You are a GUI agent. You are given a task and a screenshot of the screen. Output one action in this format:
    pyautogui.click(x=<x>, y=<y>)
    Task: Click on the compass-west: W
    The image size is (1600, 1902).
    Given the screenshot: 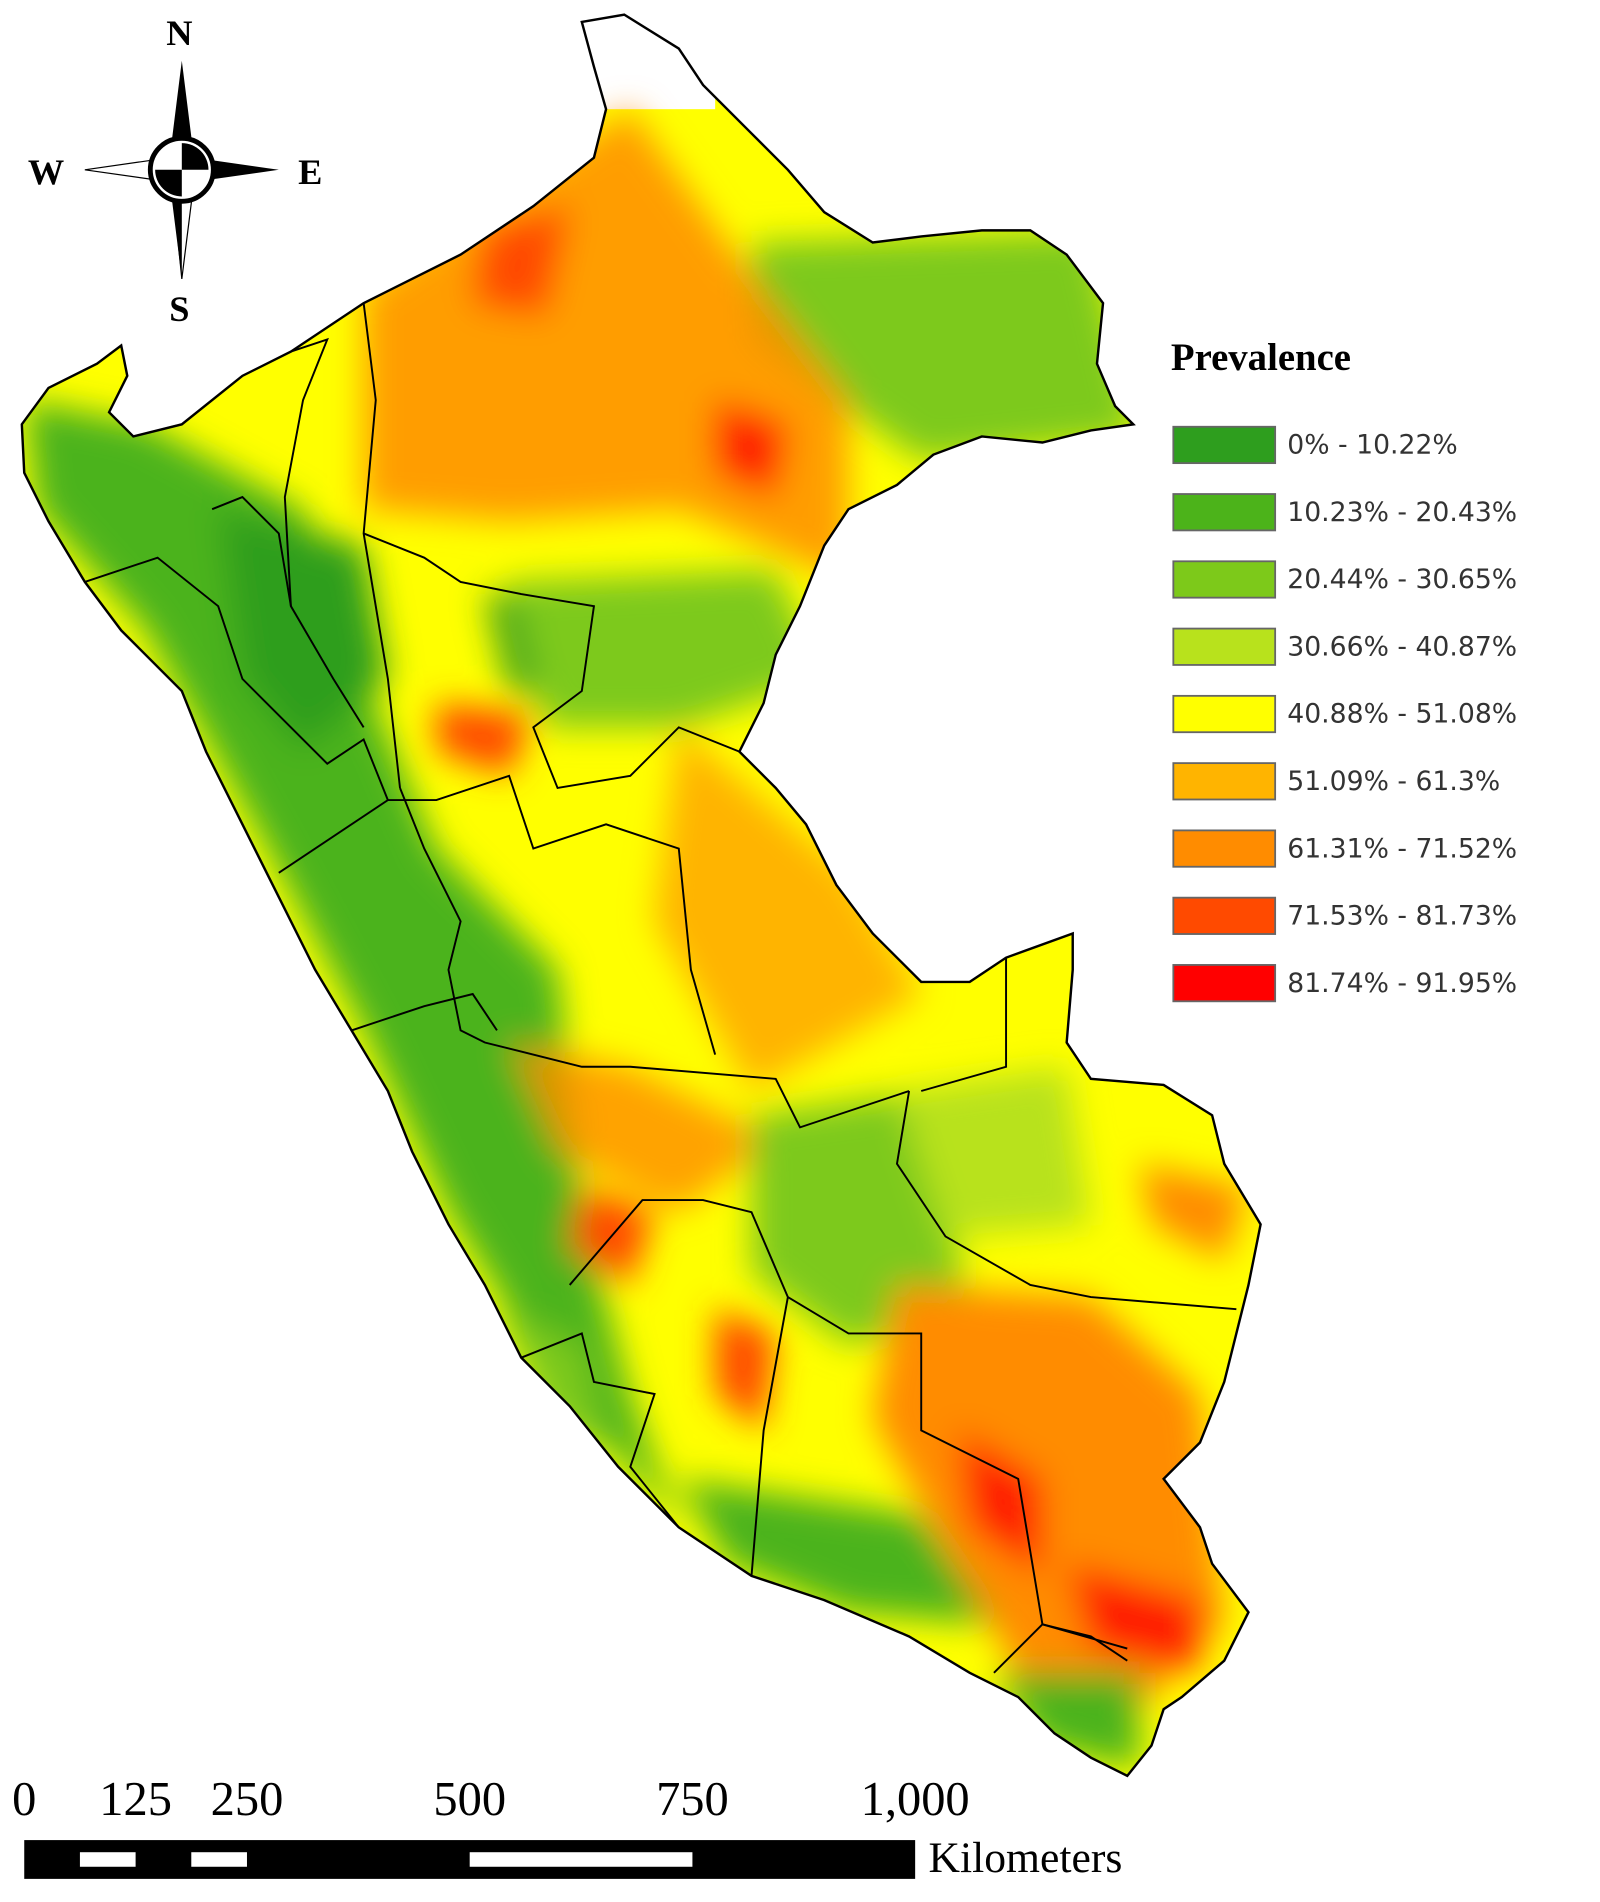 What is the action you would take?
    pyautogui.click(x=46, y=172)
    